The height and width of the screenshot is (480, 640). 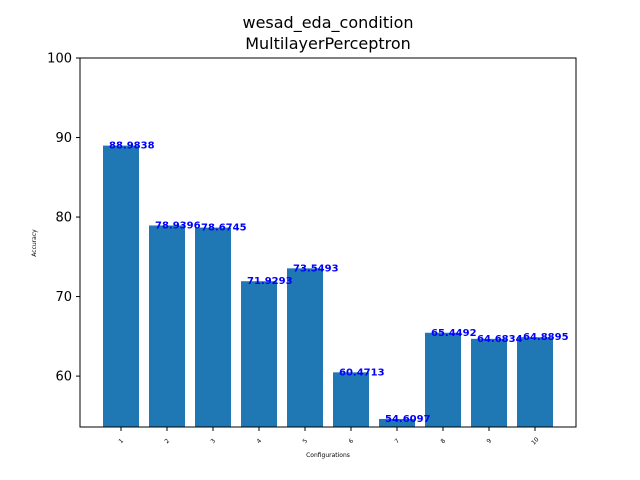 I want to click on data-label: 78.6745, so click(x=224, y=228).